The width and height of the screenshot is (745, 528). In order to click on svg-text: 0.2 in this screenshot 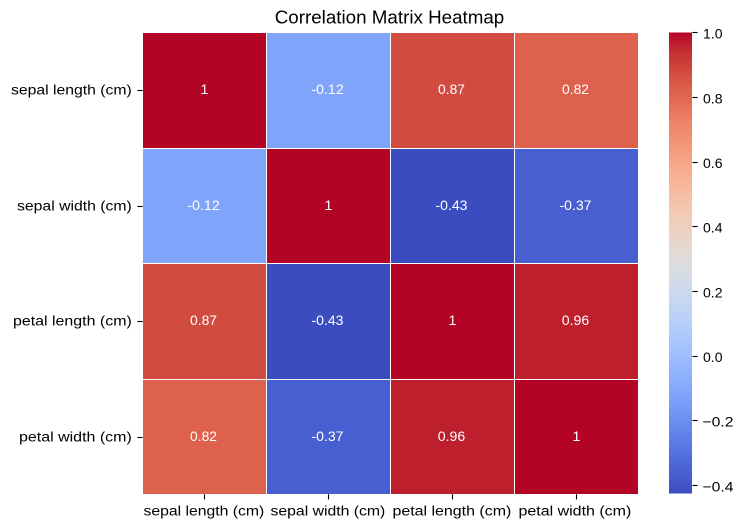, I will do `click(713, 293)`.